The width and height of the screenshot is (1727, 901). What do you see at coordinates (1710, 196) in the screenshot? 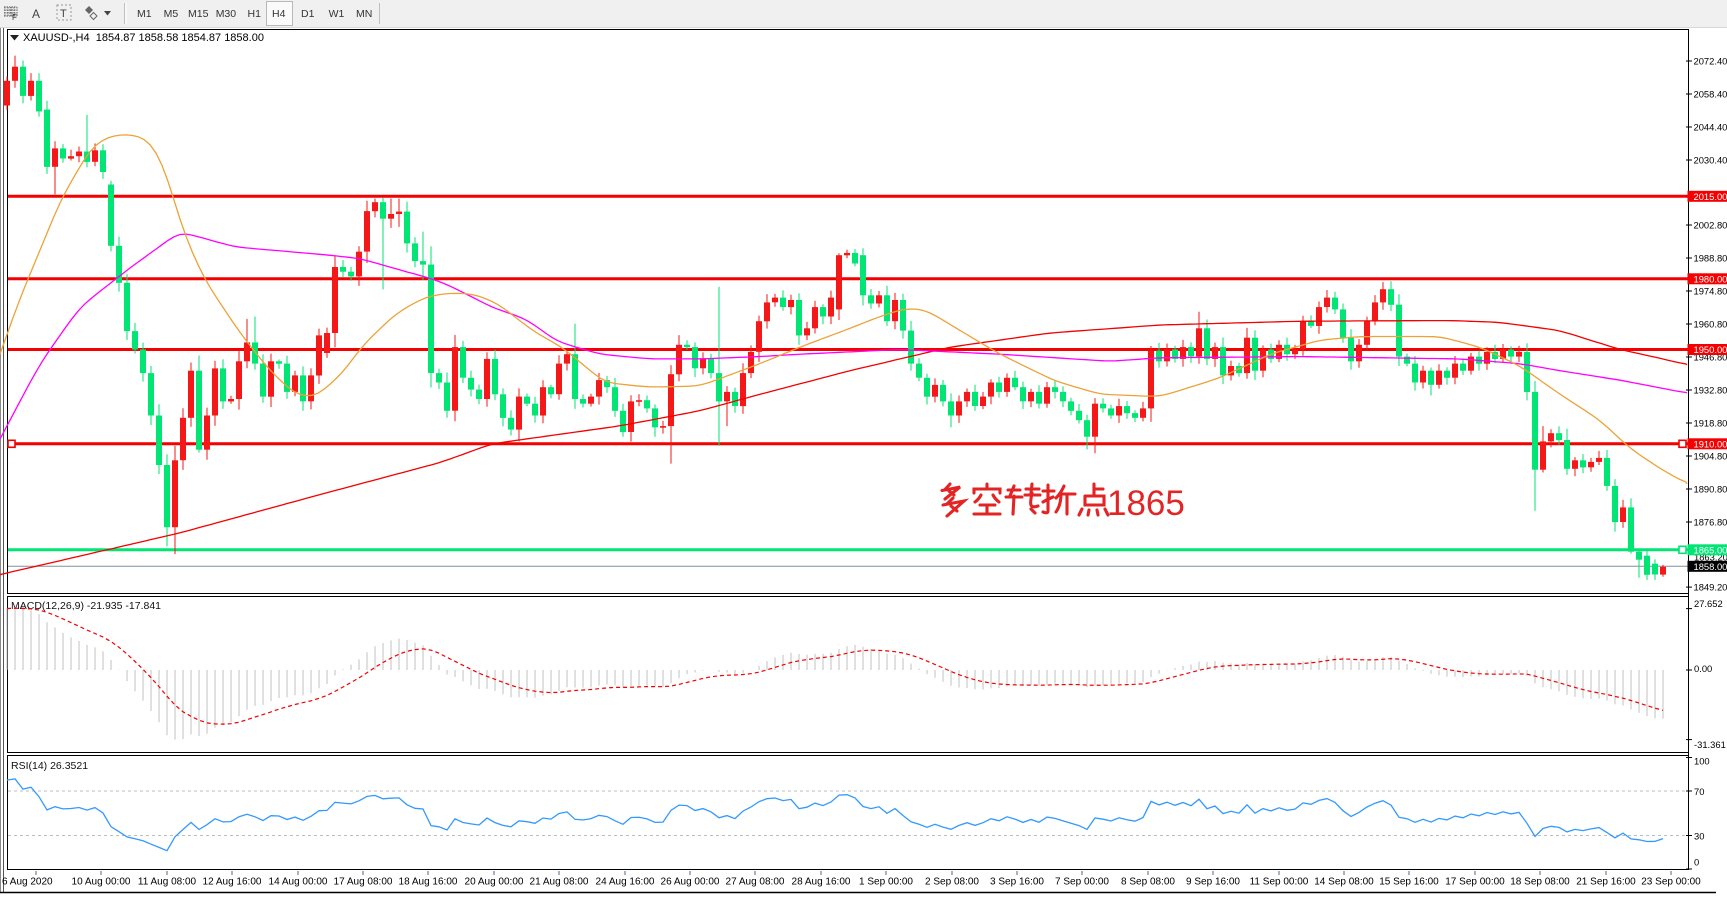
I see `svg-text: 2015.00` at bounding box center [1710, 196].